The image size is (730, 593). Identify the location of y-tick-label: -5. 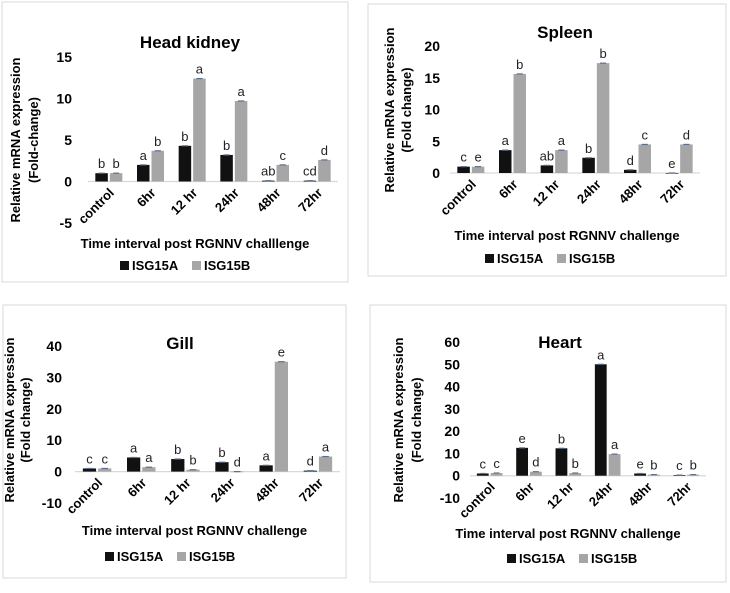
(66, 223).